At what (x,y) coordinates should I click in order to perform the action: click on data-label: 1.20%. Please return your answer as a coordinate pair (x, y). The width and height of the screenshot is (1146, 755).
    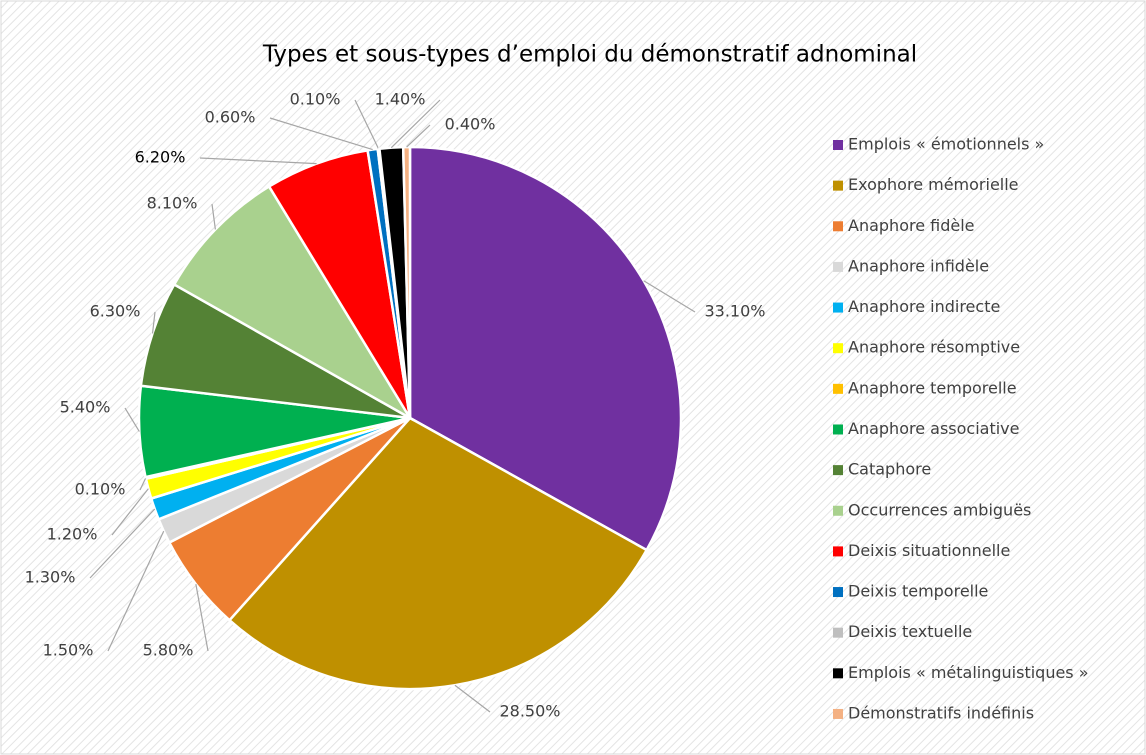
    Looking at the image, I should click on (72, 534).